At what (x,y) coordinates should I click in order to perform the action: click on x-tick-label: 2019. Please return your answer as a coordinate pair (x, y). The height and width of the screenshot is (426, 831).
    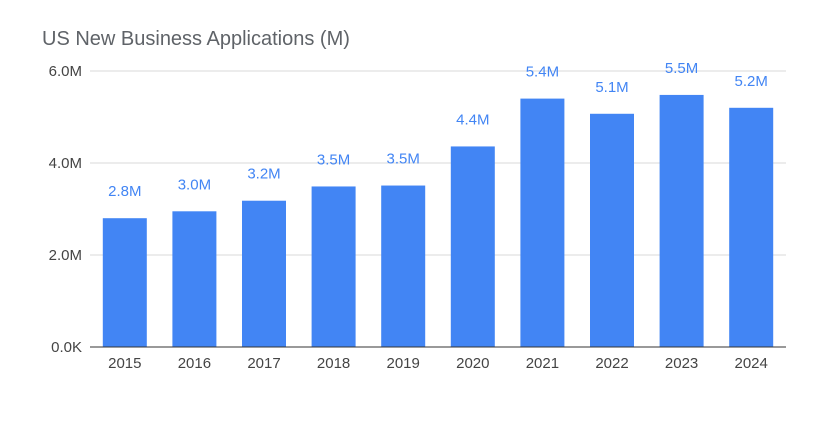
    Looking at the image, I should click on (403, 363).